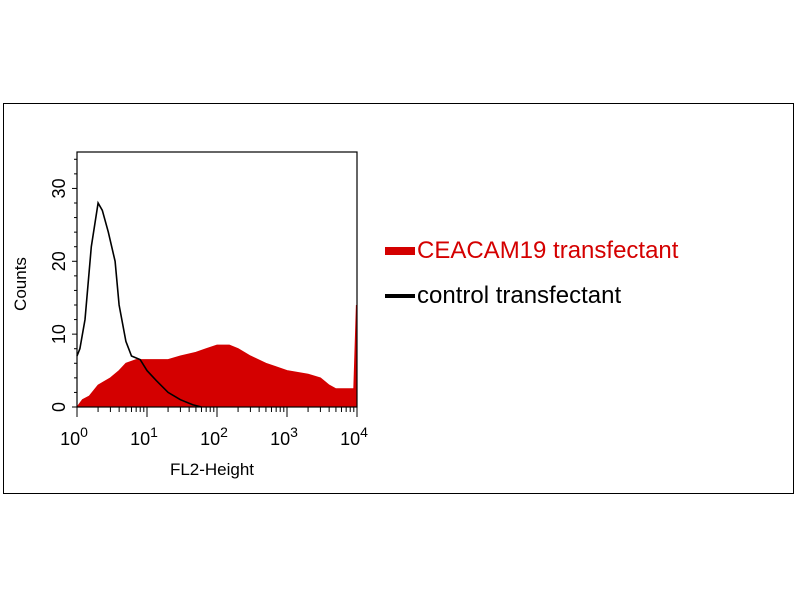 Image resolution: width=800 pixels, height=600 pixels. I want to click on legend-item-ceacam19: CEACAM19 transfectant, so click(531, 251).